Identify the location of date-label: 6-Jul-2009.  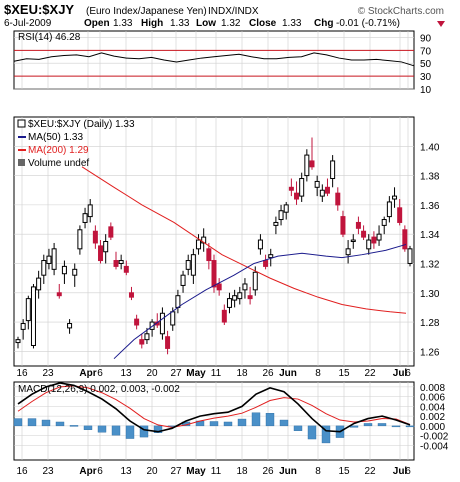
(28, 23).